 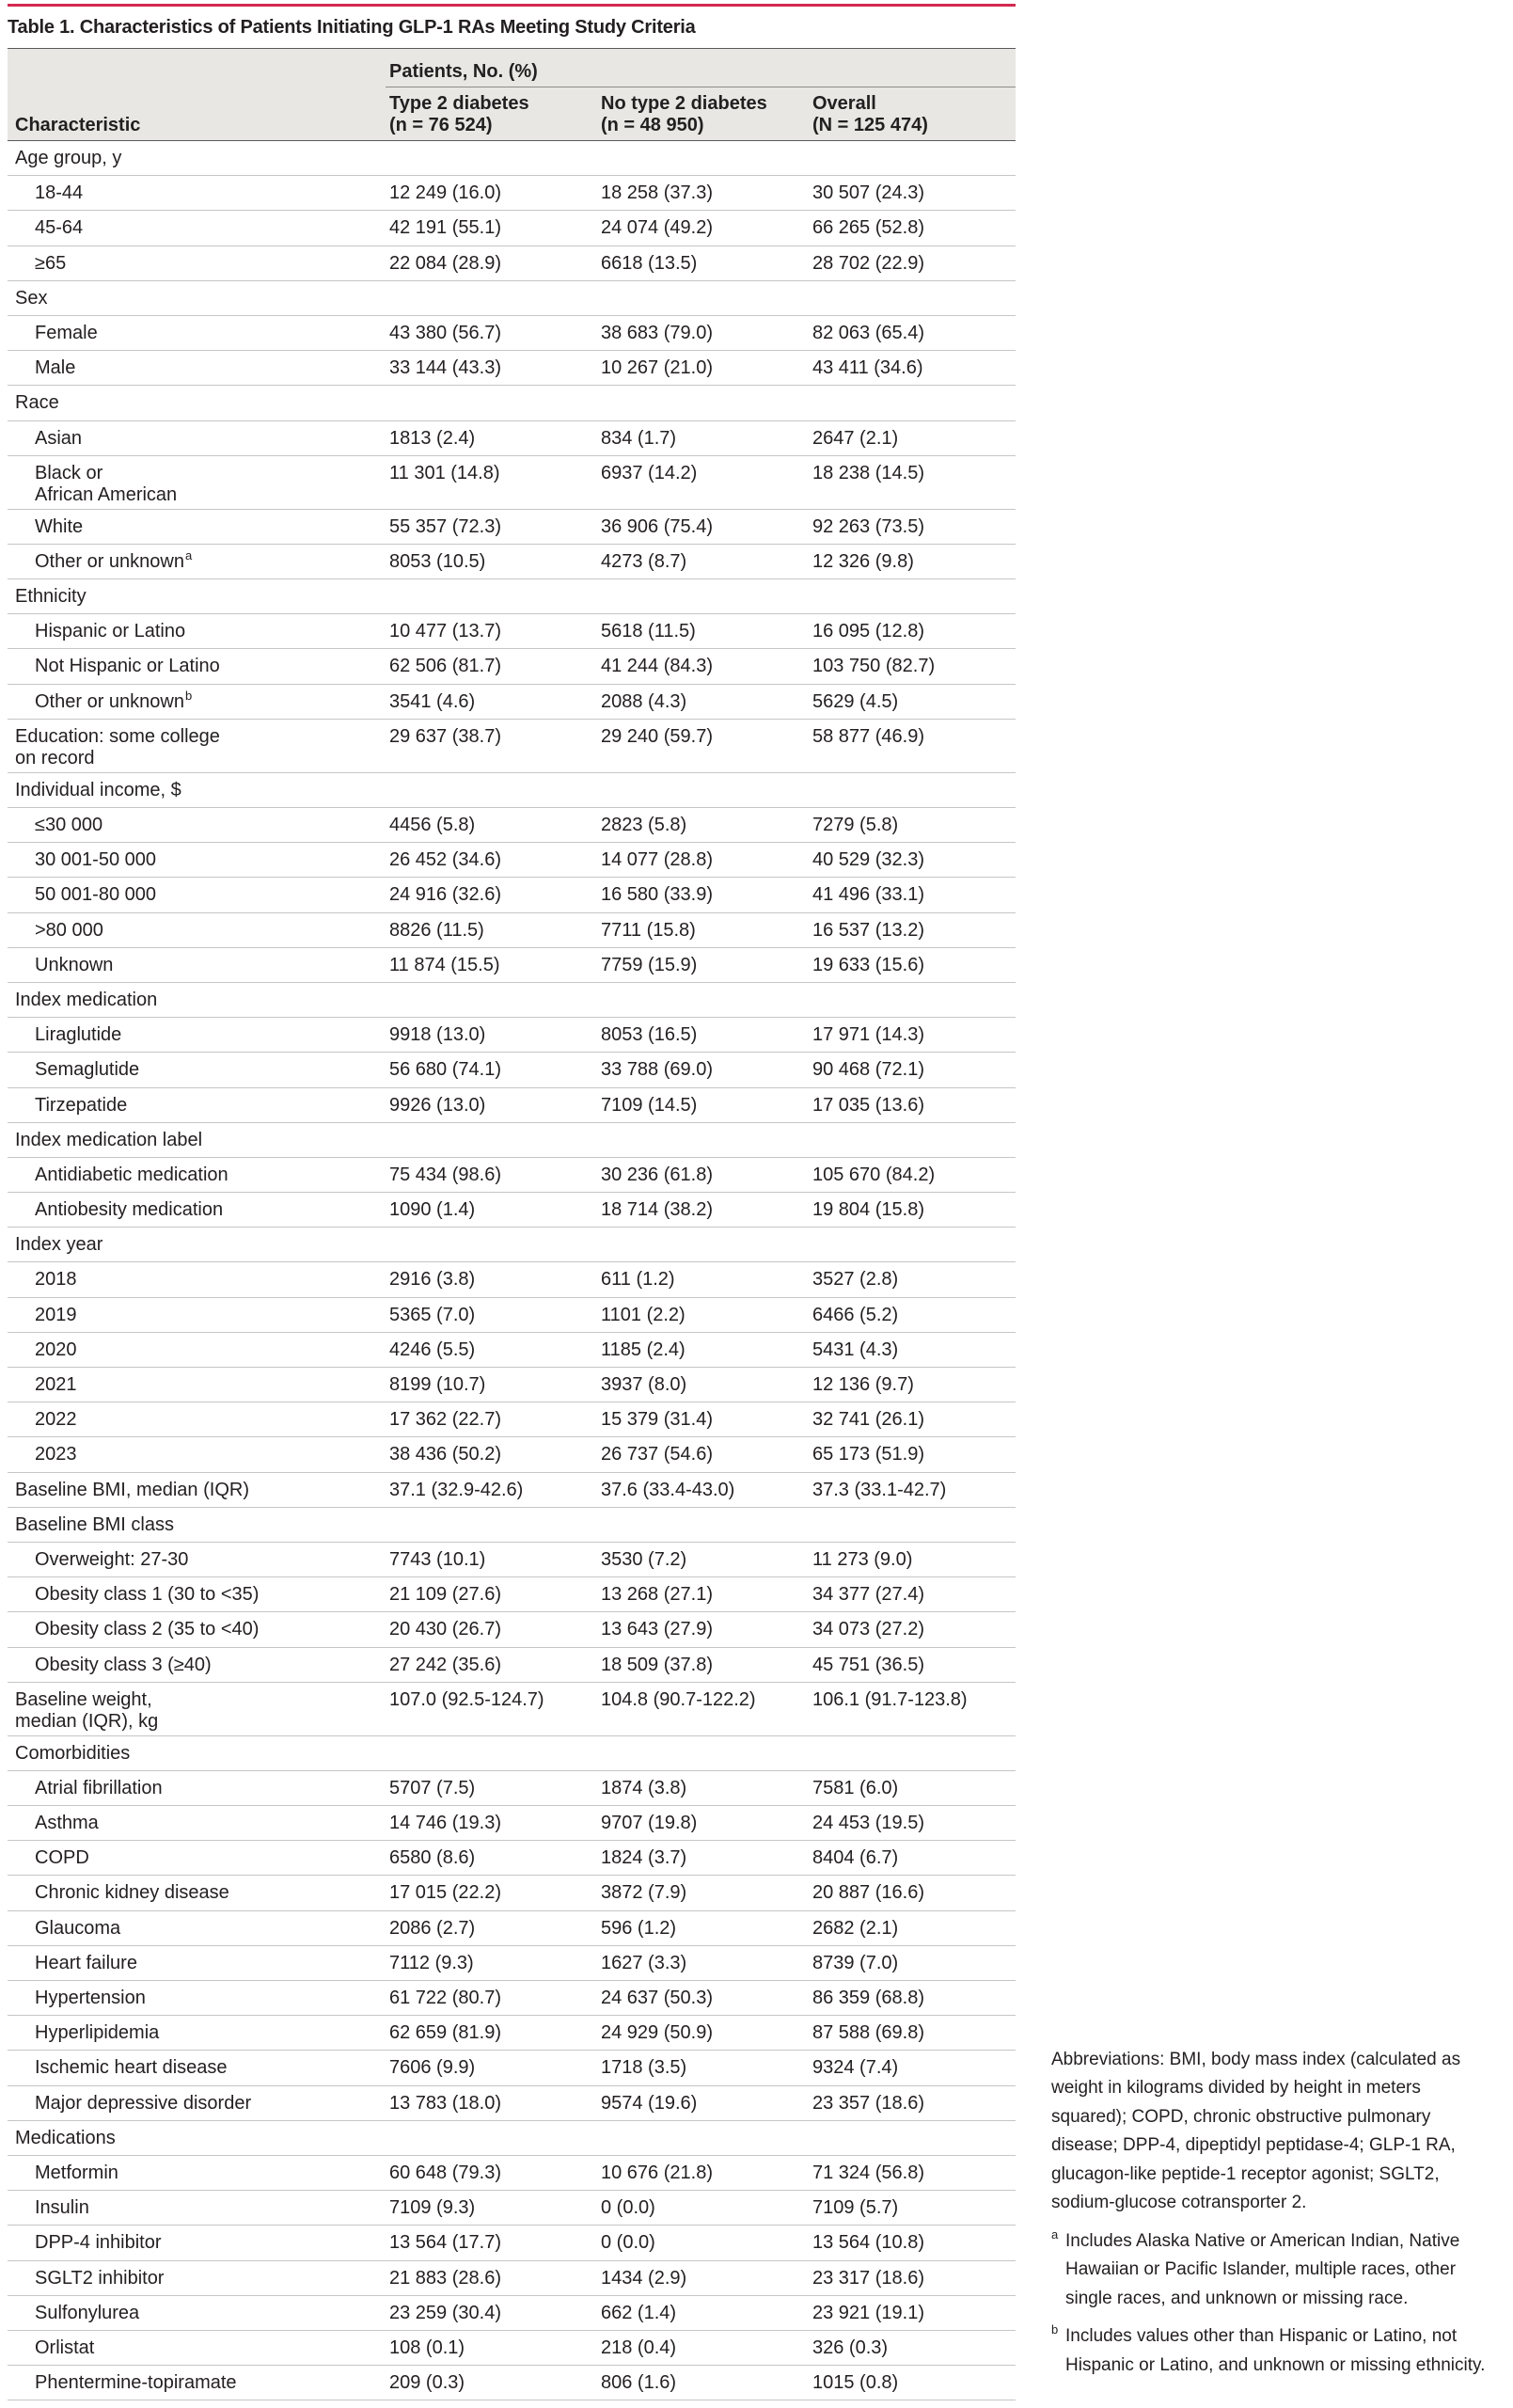 I want to click on characteristic-label: Sex, so click(x=31, y=298).